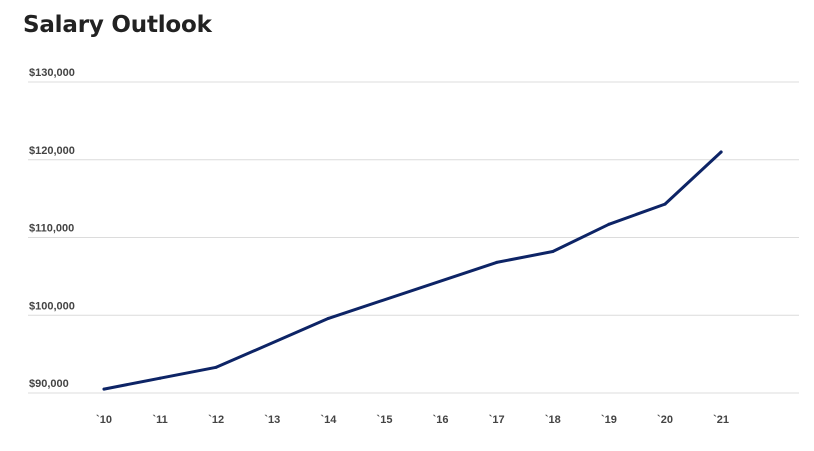 This screenshot has width=814, height=451. I want to click on y-tick-label: $110,000, so click(51, 229).